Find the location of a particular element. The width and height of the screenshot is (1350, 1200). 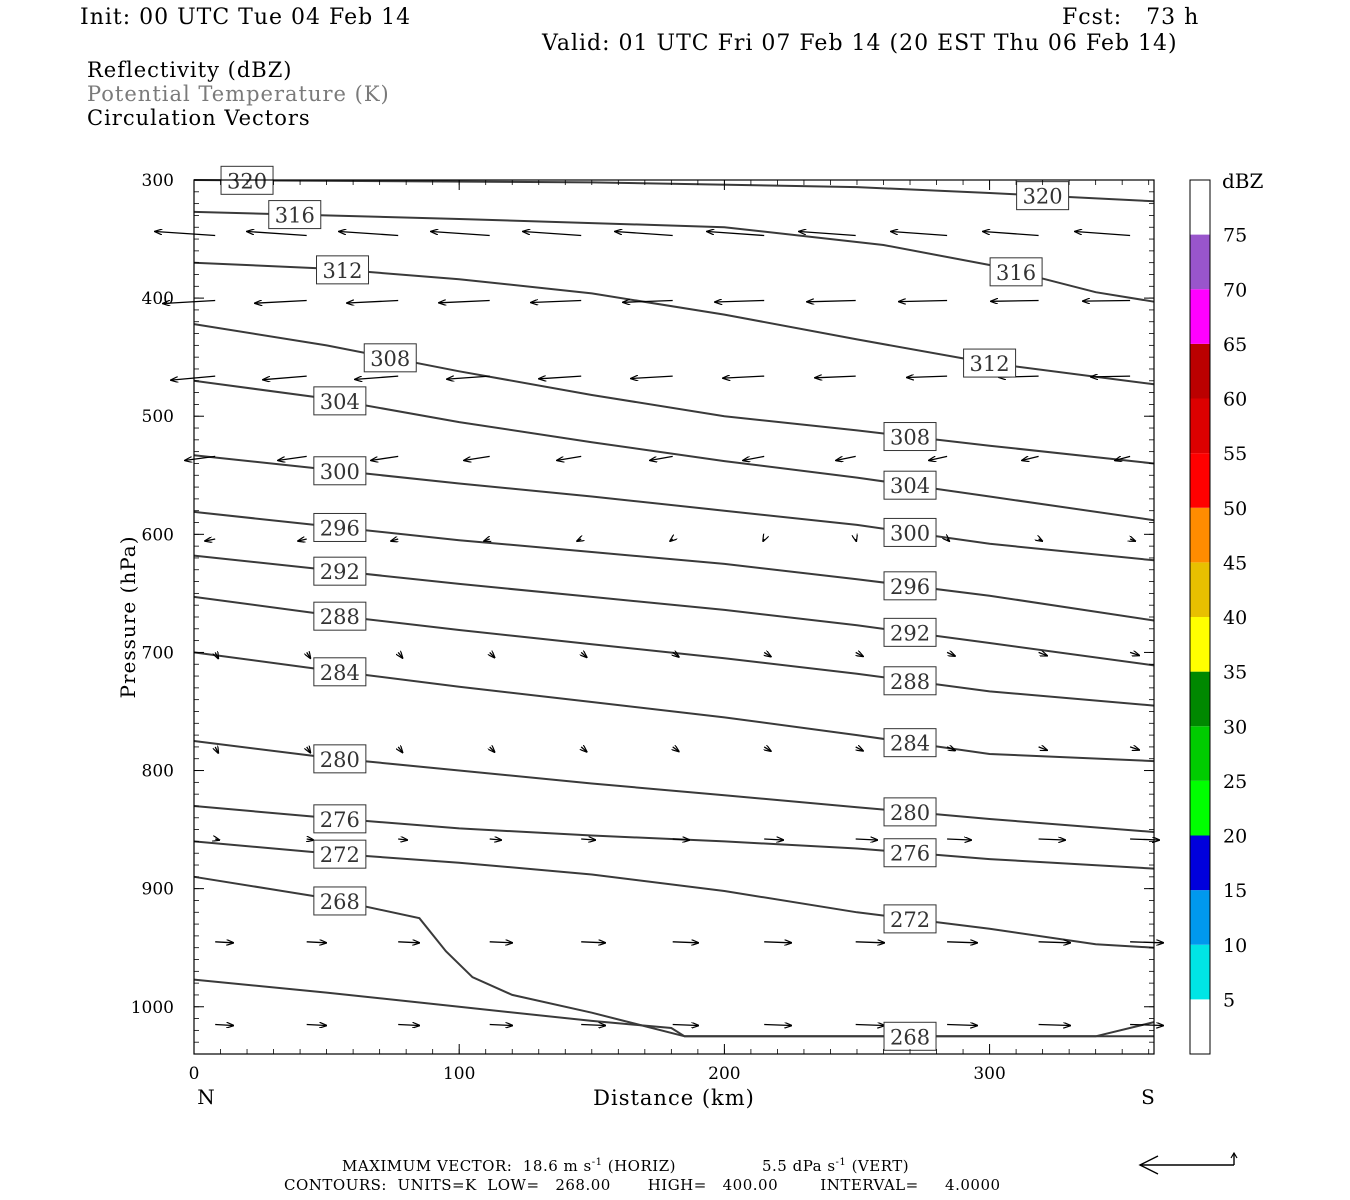

isentrope-label-320-1: 320 is located at coordinates (1043, 196).